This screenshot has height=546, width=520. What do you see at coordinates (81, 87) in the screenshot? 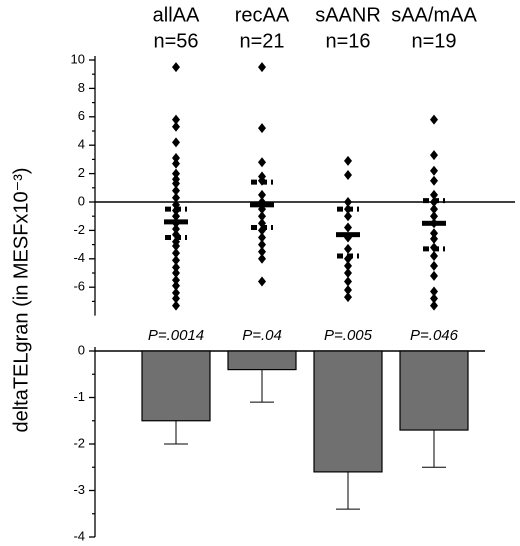
I see `y-tick-label: 8` at bounding box center [81, 87].